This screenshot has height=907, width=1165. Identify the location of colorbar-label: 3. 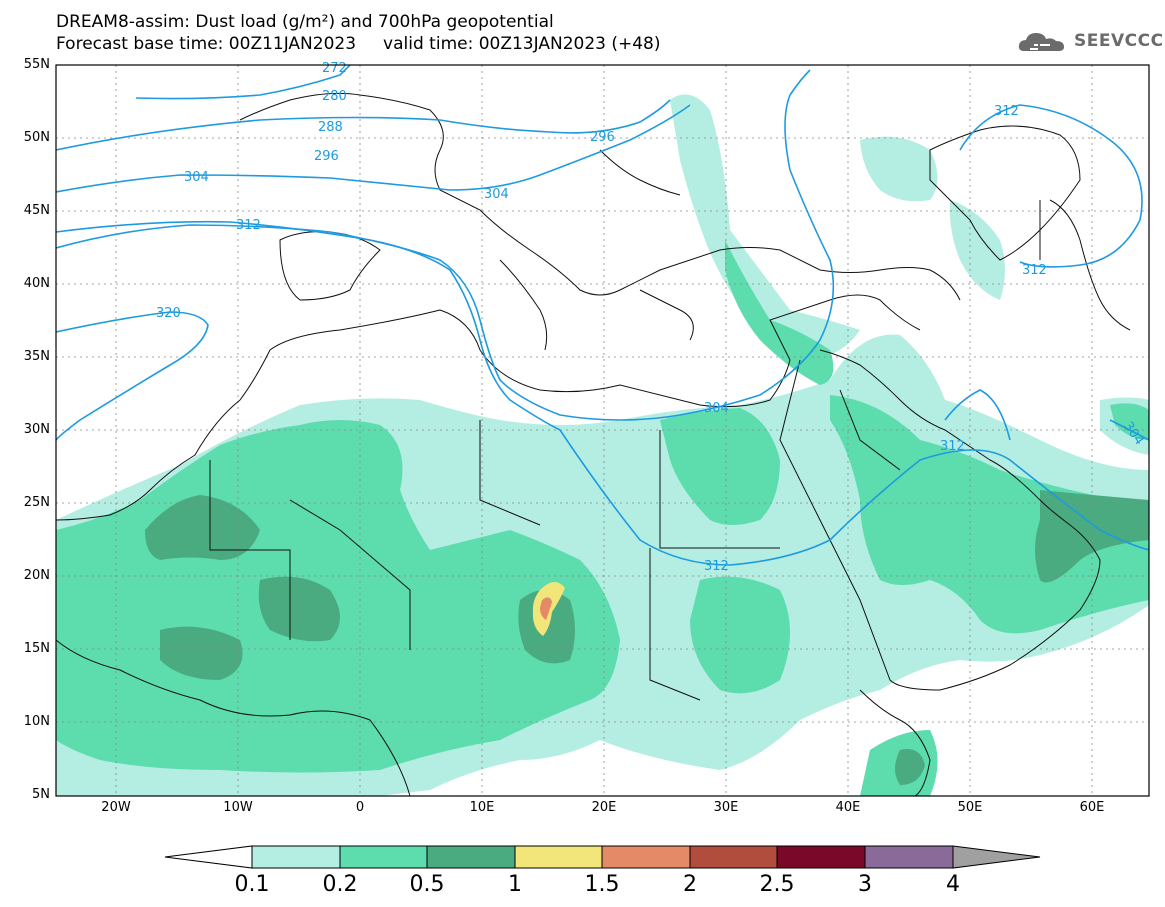
(865, 884).